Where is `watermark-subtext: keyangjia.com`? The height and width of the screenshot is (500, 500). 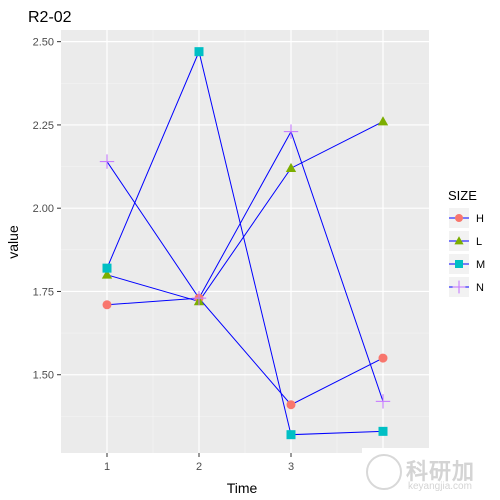 watermark-subtext: keyangjia.com is located at coordinates (440, 486).